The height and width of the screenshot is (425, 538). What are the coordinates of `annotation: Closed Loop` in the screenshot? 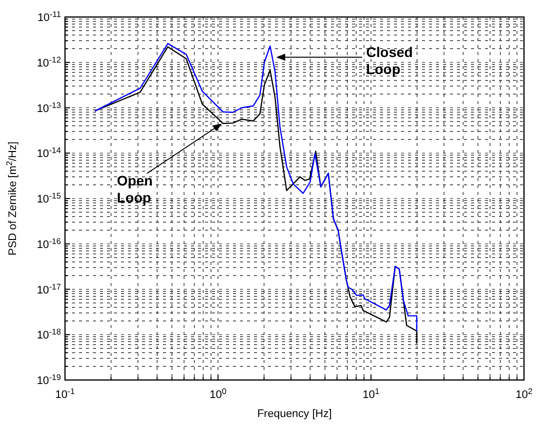 It's located at (389, 61).